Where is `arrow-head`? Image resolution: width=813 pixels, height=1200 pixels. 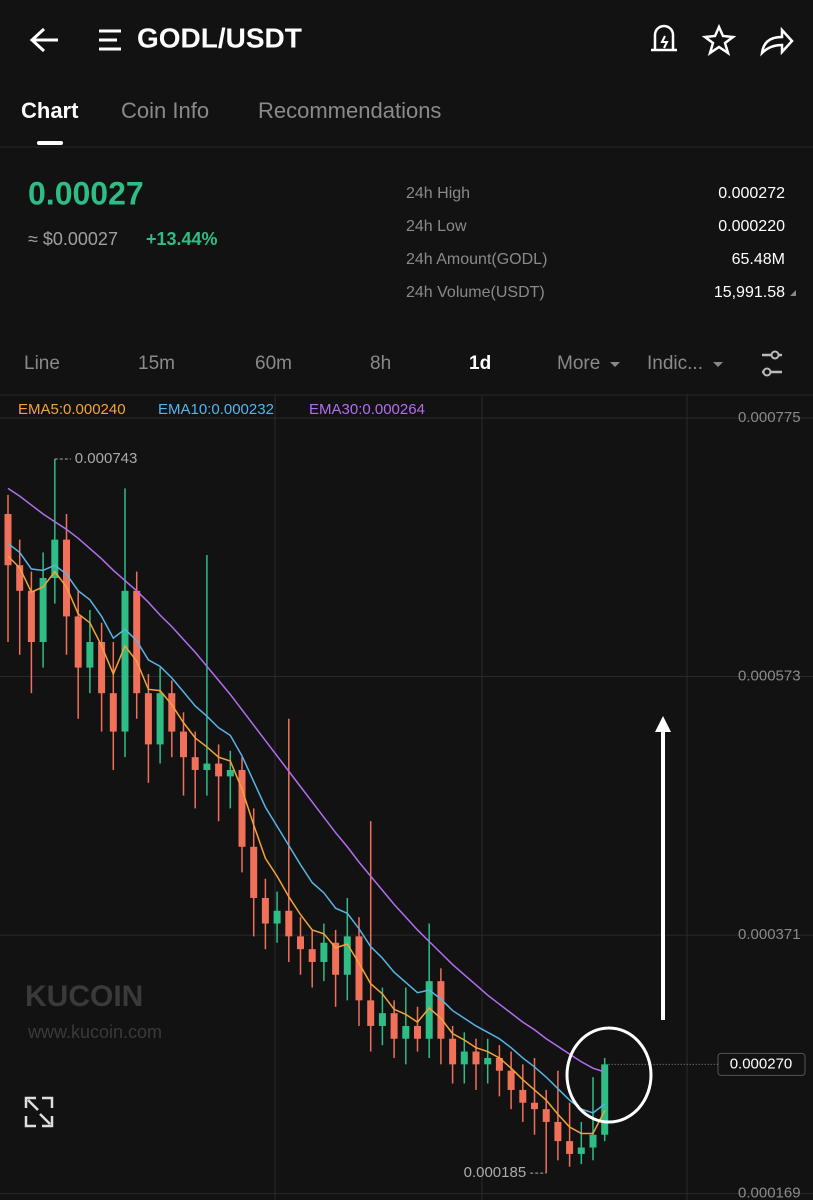
arrow-head is located at coordinates (663, 724).